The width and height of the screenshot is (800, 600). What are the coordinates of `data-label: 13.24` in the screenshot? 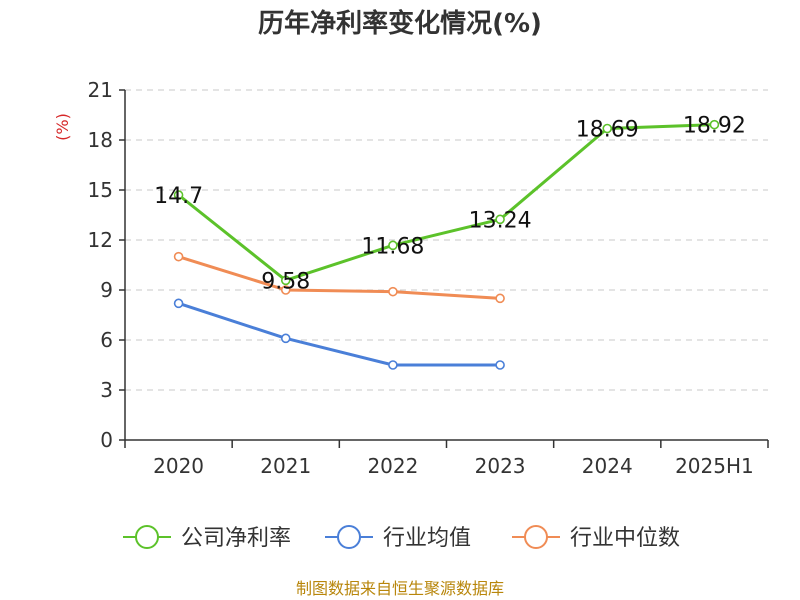 It's located at (500, 220).